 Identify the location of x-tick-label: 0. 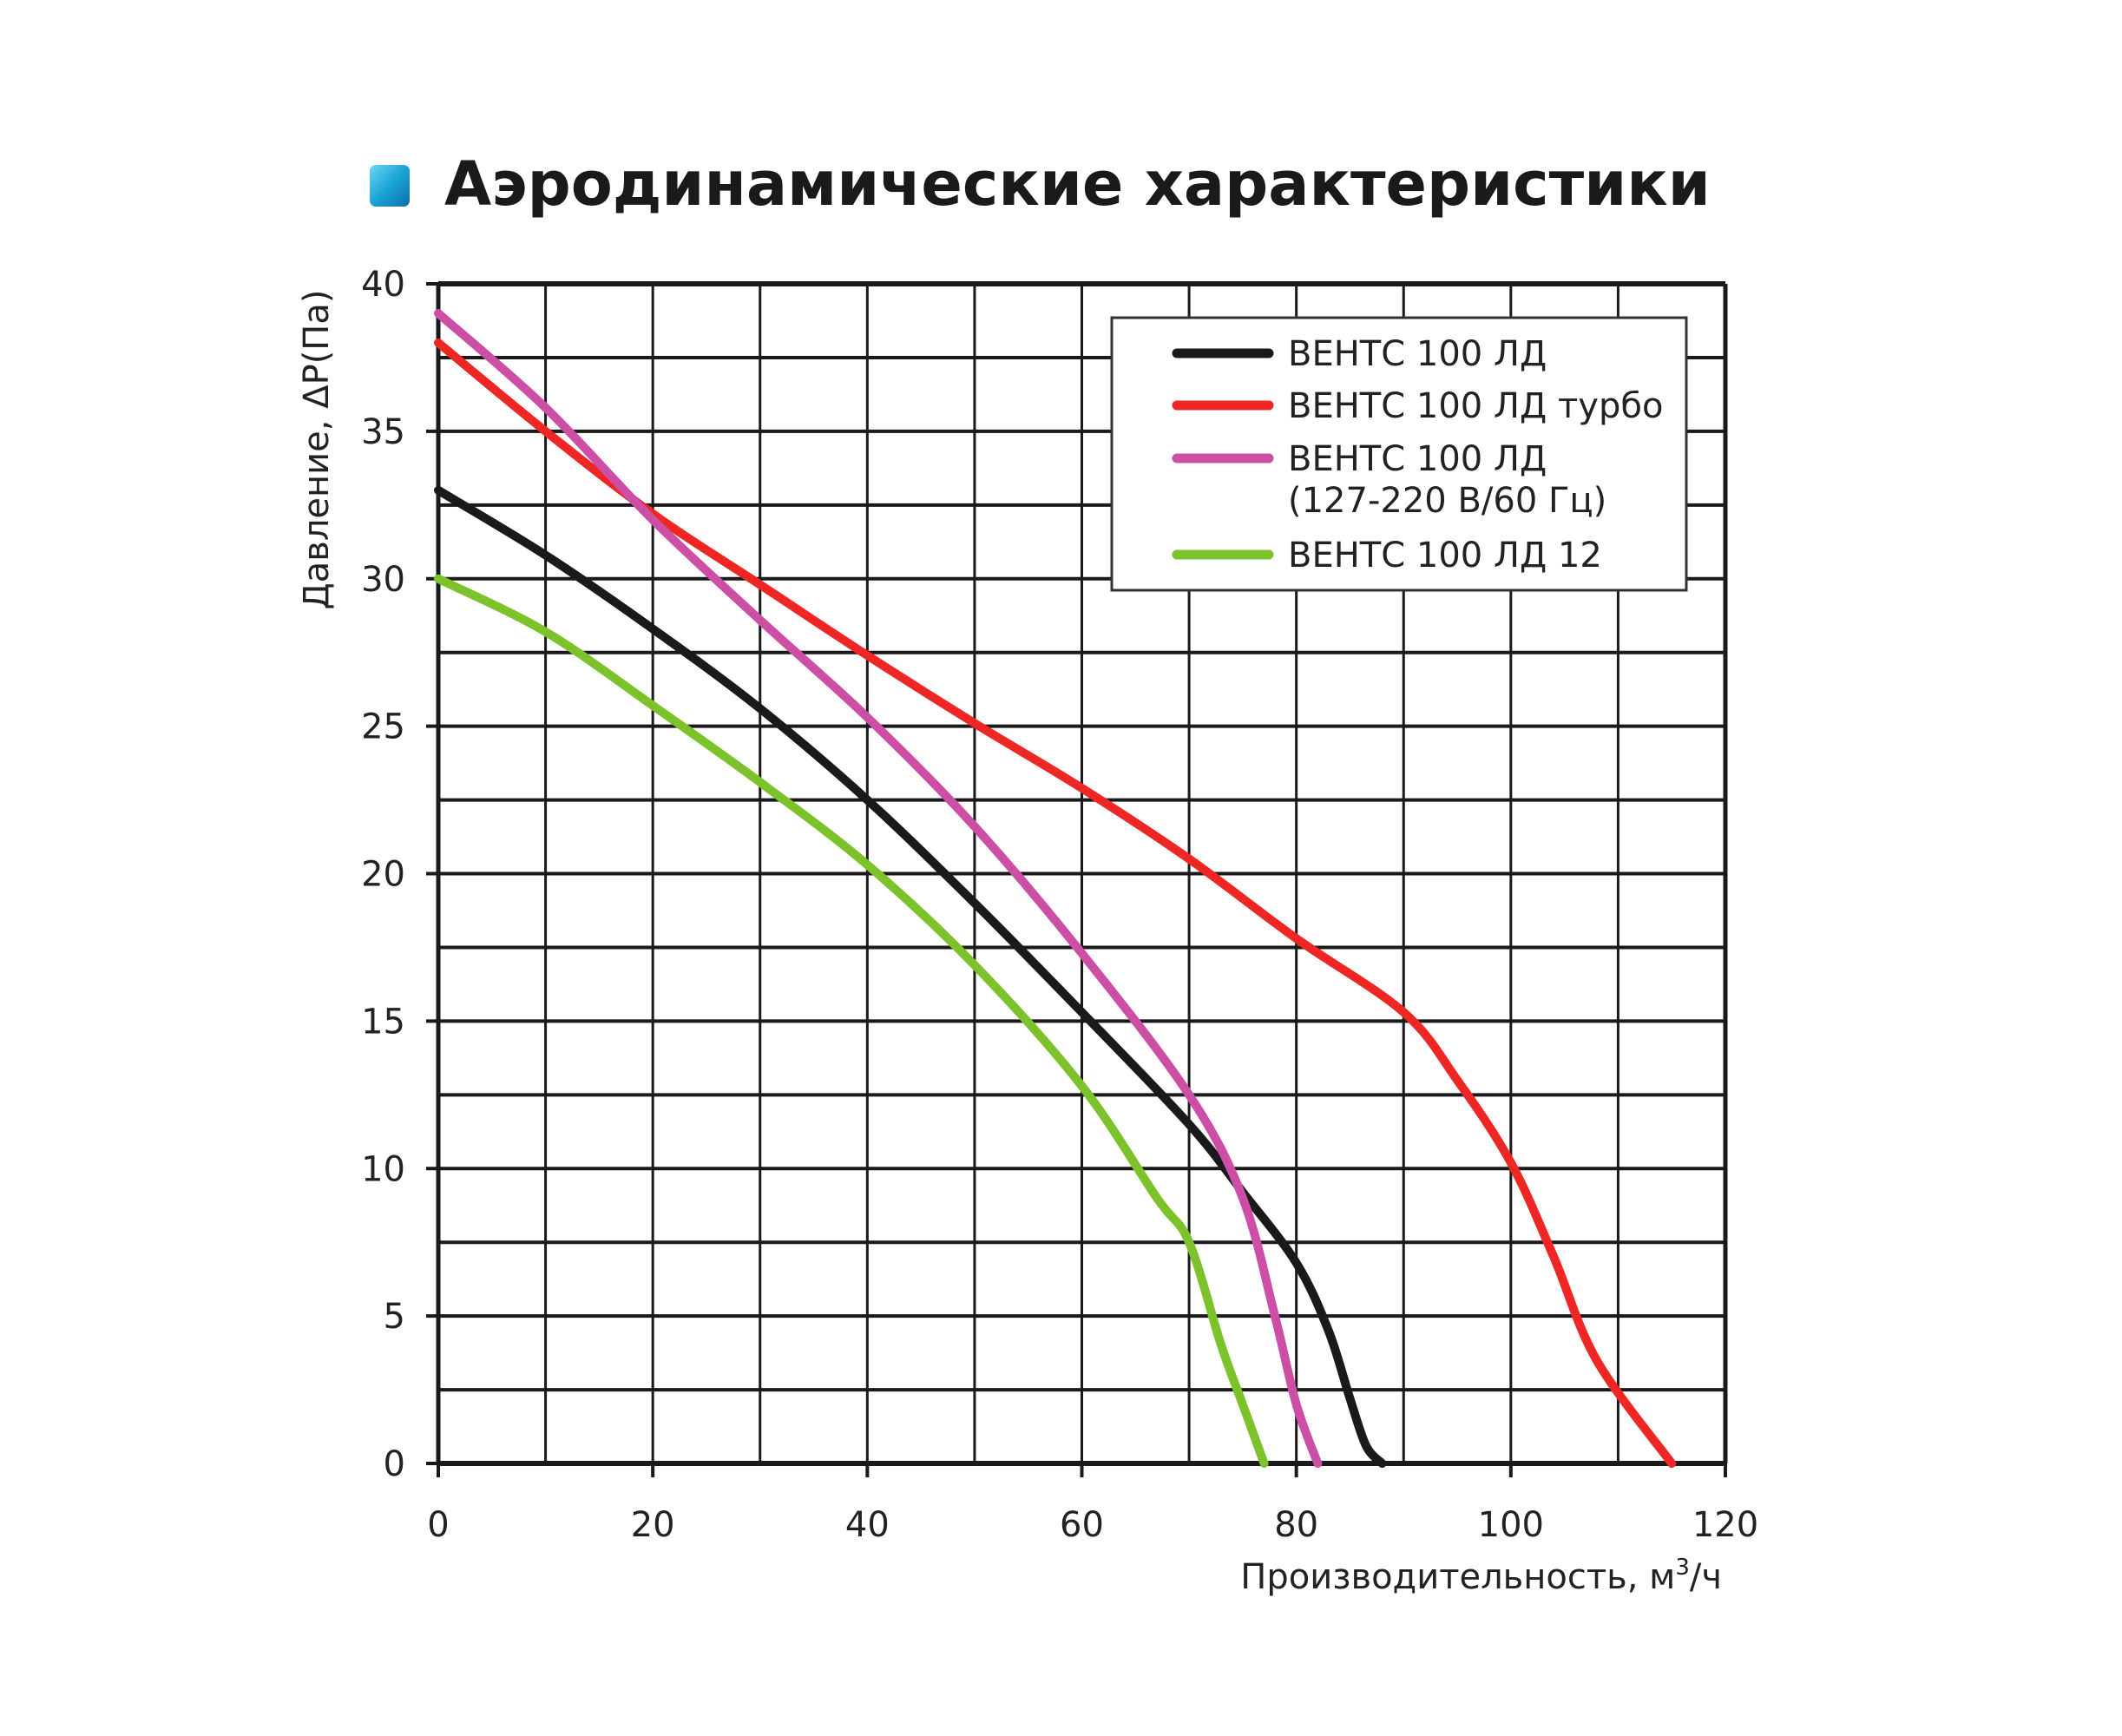
(438, 1525).